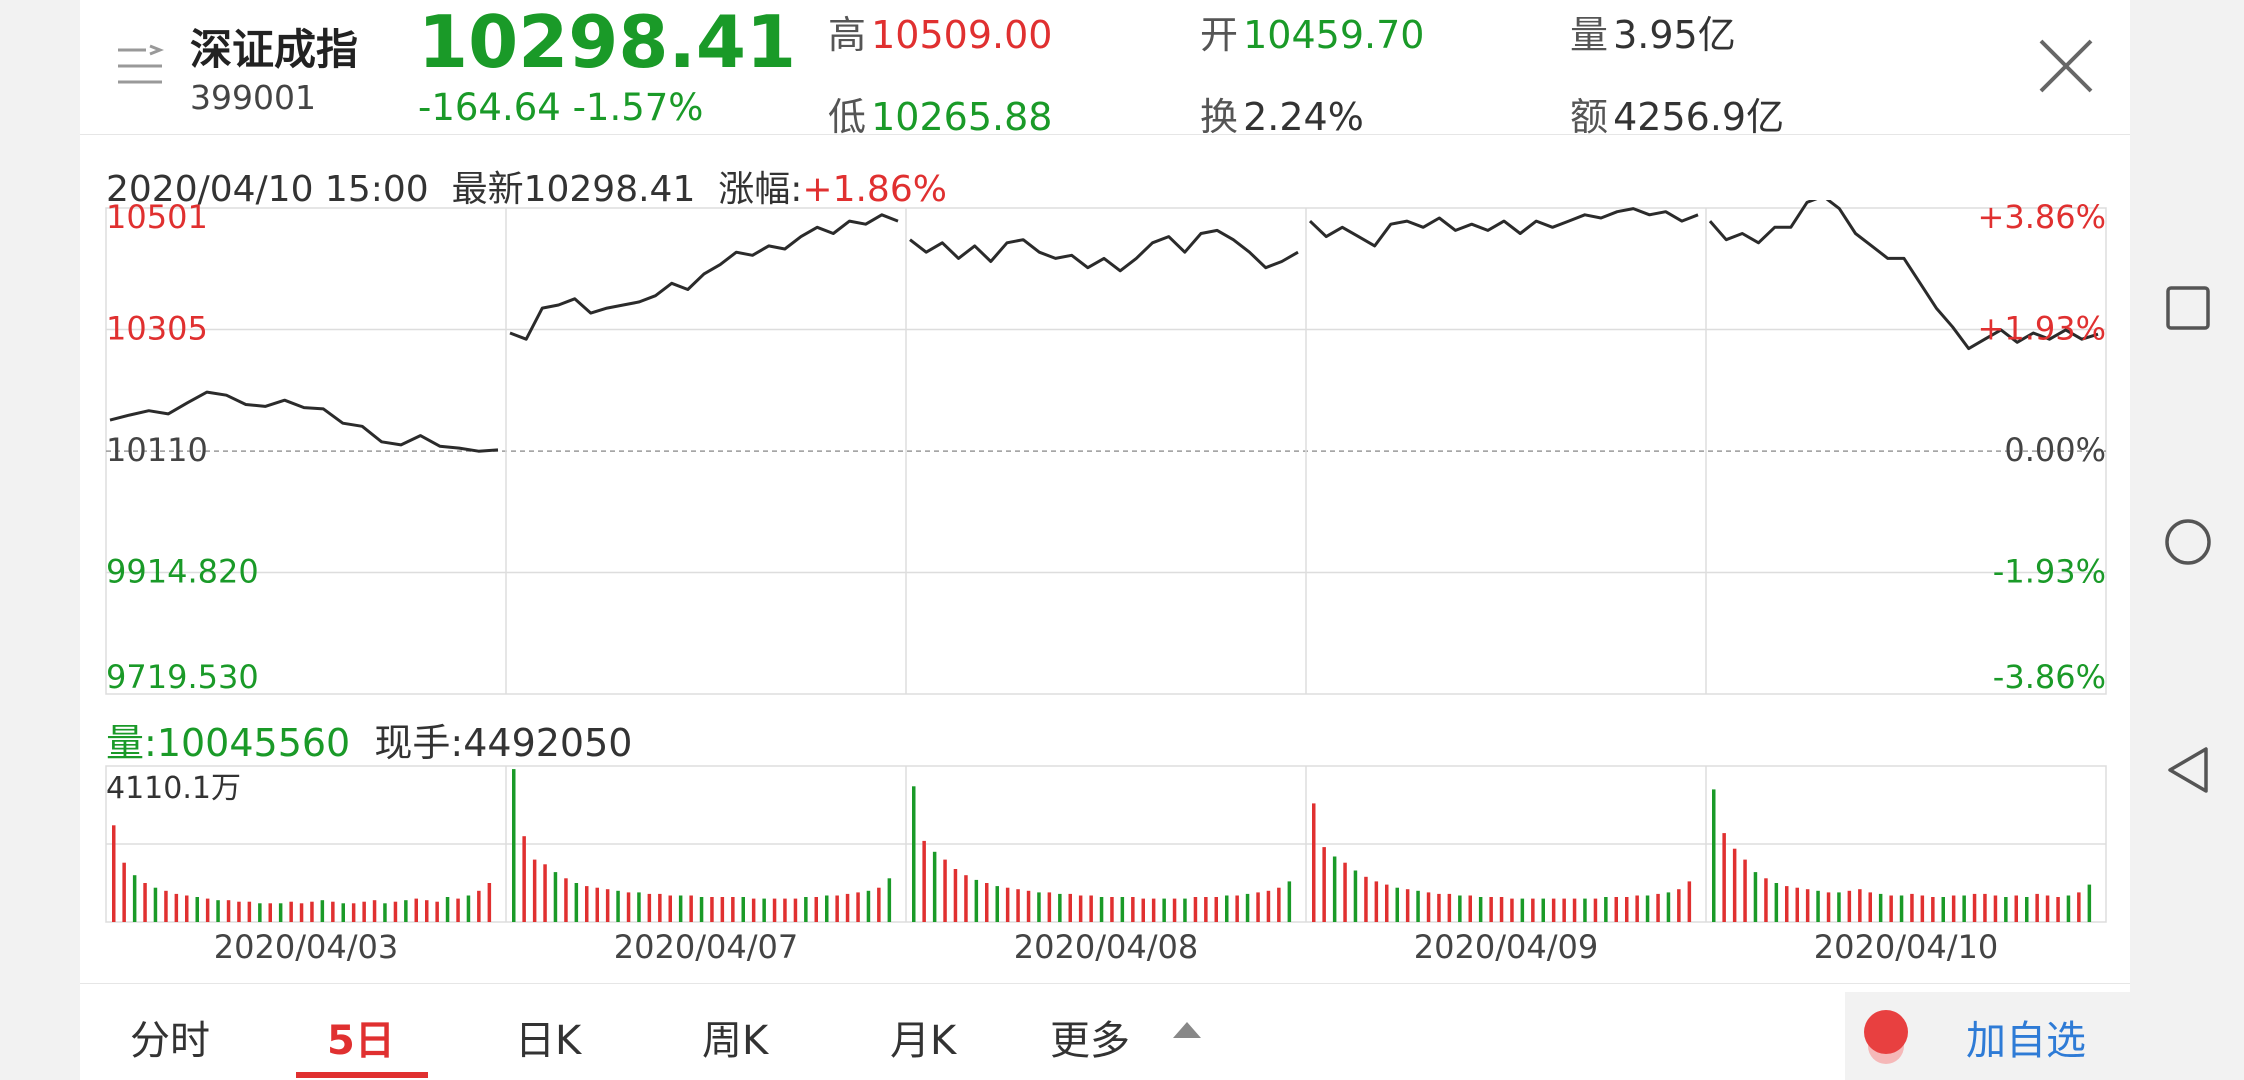 The image size is (2244, 1080). What do you see at coordinates (487, 189) in the screenshot?
I see `info-latest-label: 最新` at bounding box center [487, 189].